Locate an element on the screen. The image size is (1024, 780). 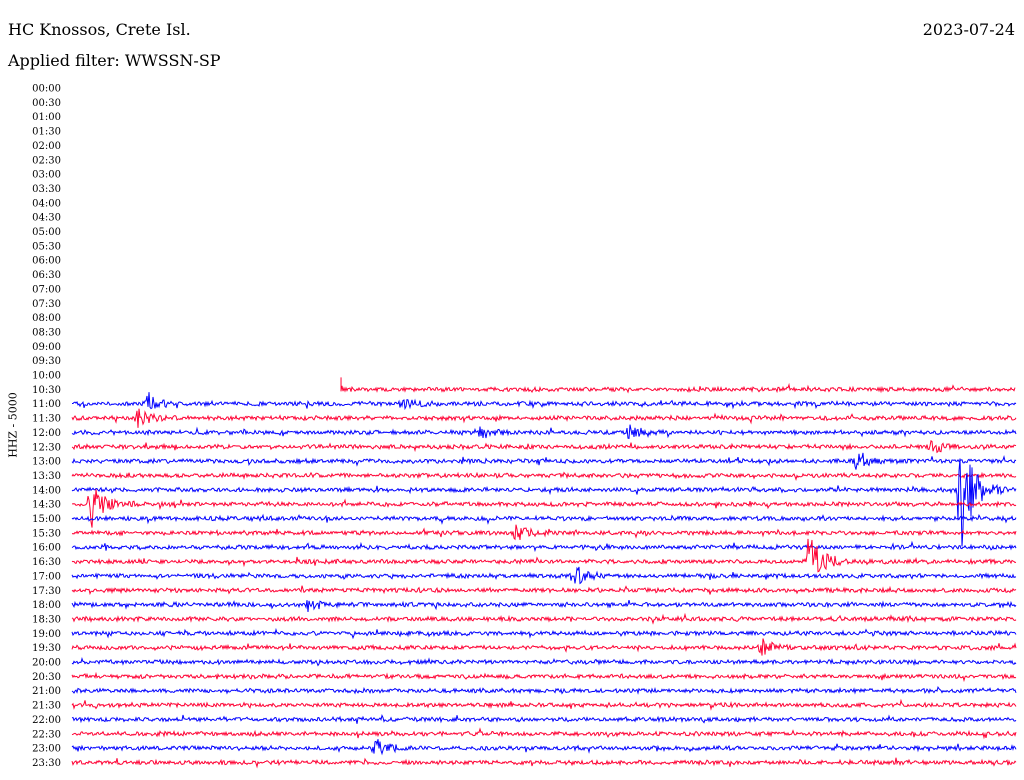
time-tick-label: 04:30 is located at coordinates (46, 218).